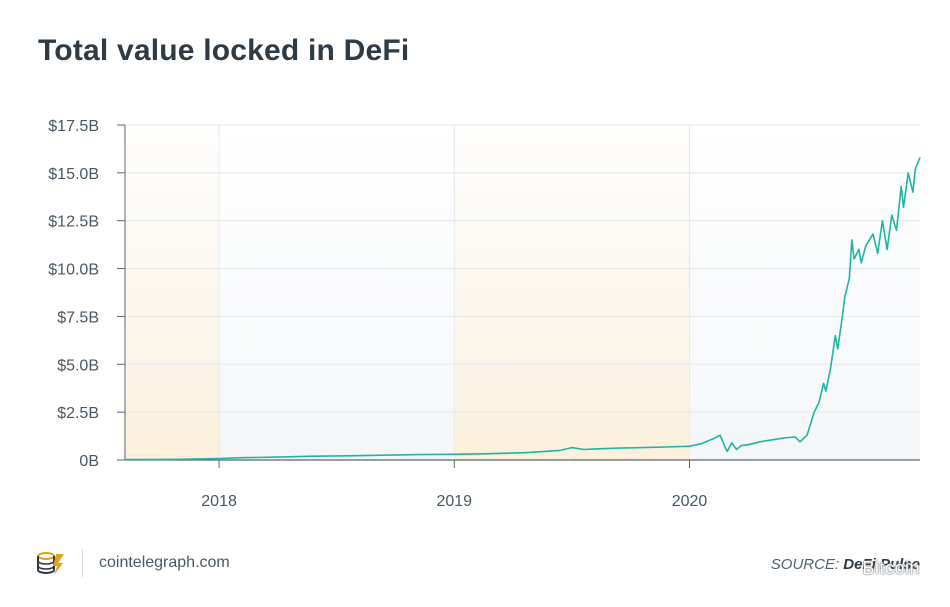  I want to click on footer-divider, so click(82, 563).